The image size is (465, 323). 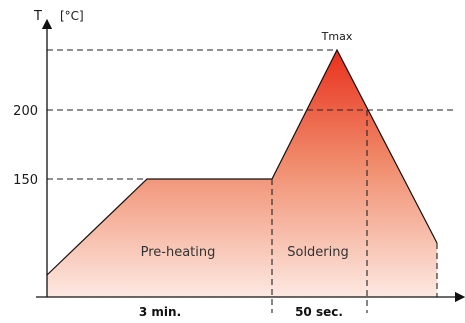 I want to click on y-tick-200: 200, so click(x=25, y=111).